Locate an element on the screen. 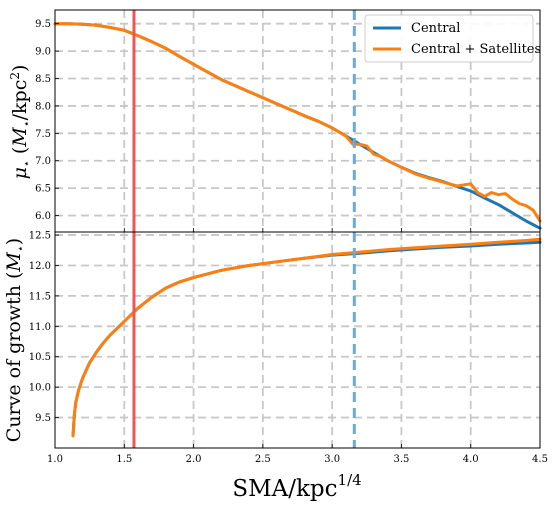 This screenshot has height=512, width=553. x-tick-label: 2.5 is located at coordinates (263, 459).